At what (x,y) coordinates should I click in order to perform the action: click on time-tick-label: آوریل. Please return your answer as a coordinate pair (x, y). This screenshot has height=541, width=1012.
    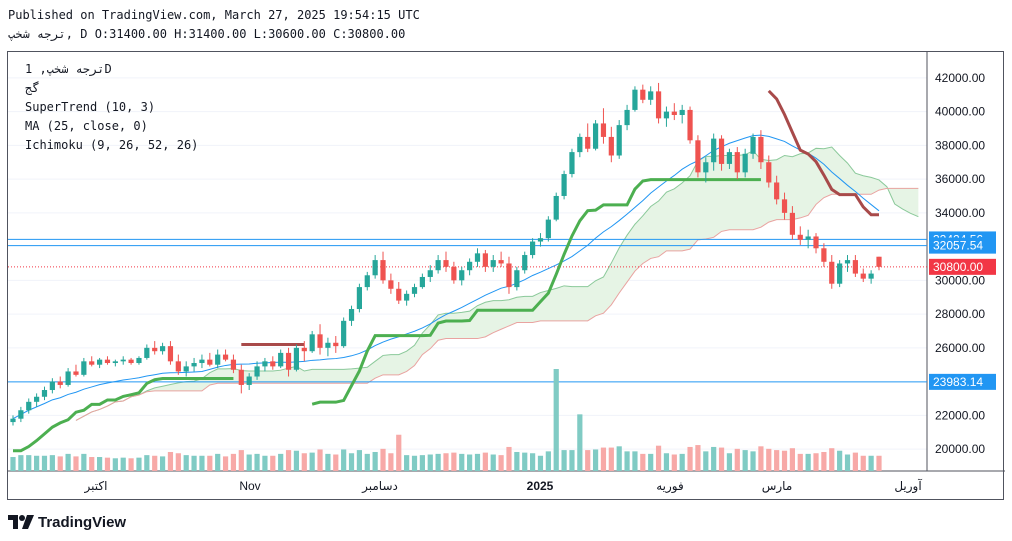
    Looking at the image, I should click on (908, 486).